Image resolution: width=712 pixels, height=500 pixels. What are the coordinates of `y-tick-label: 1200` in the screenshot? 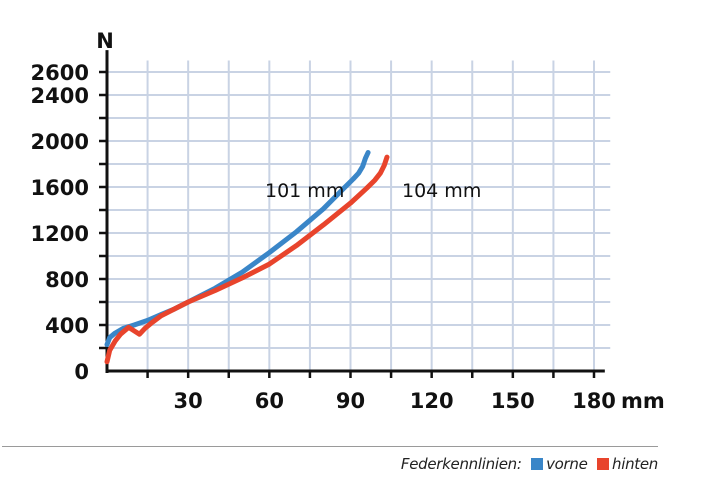 It's located at (60, 234).